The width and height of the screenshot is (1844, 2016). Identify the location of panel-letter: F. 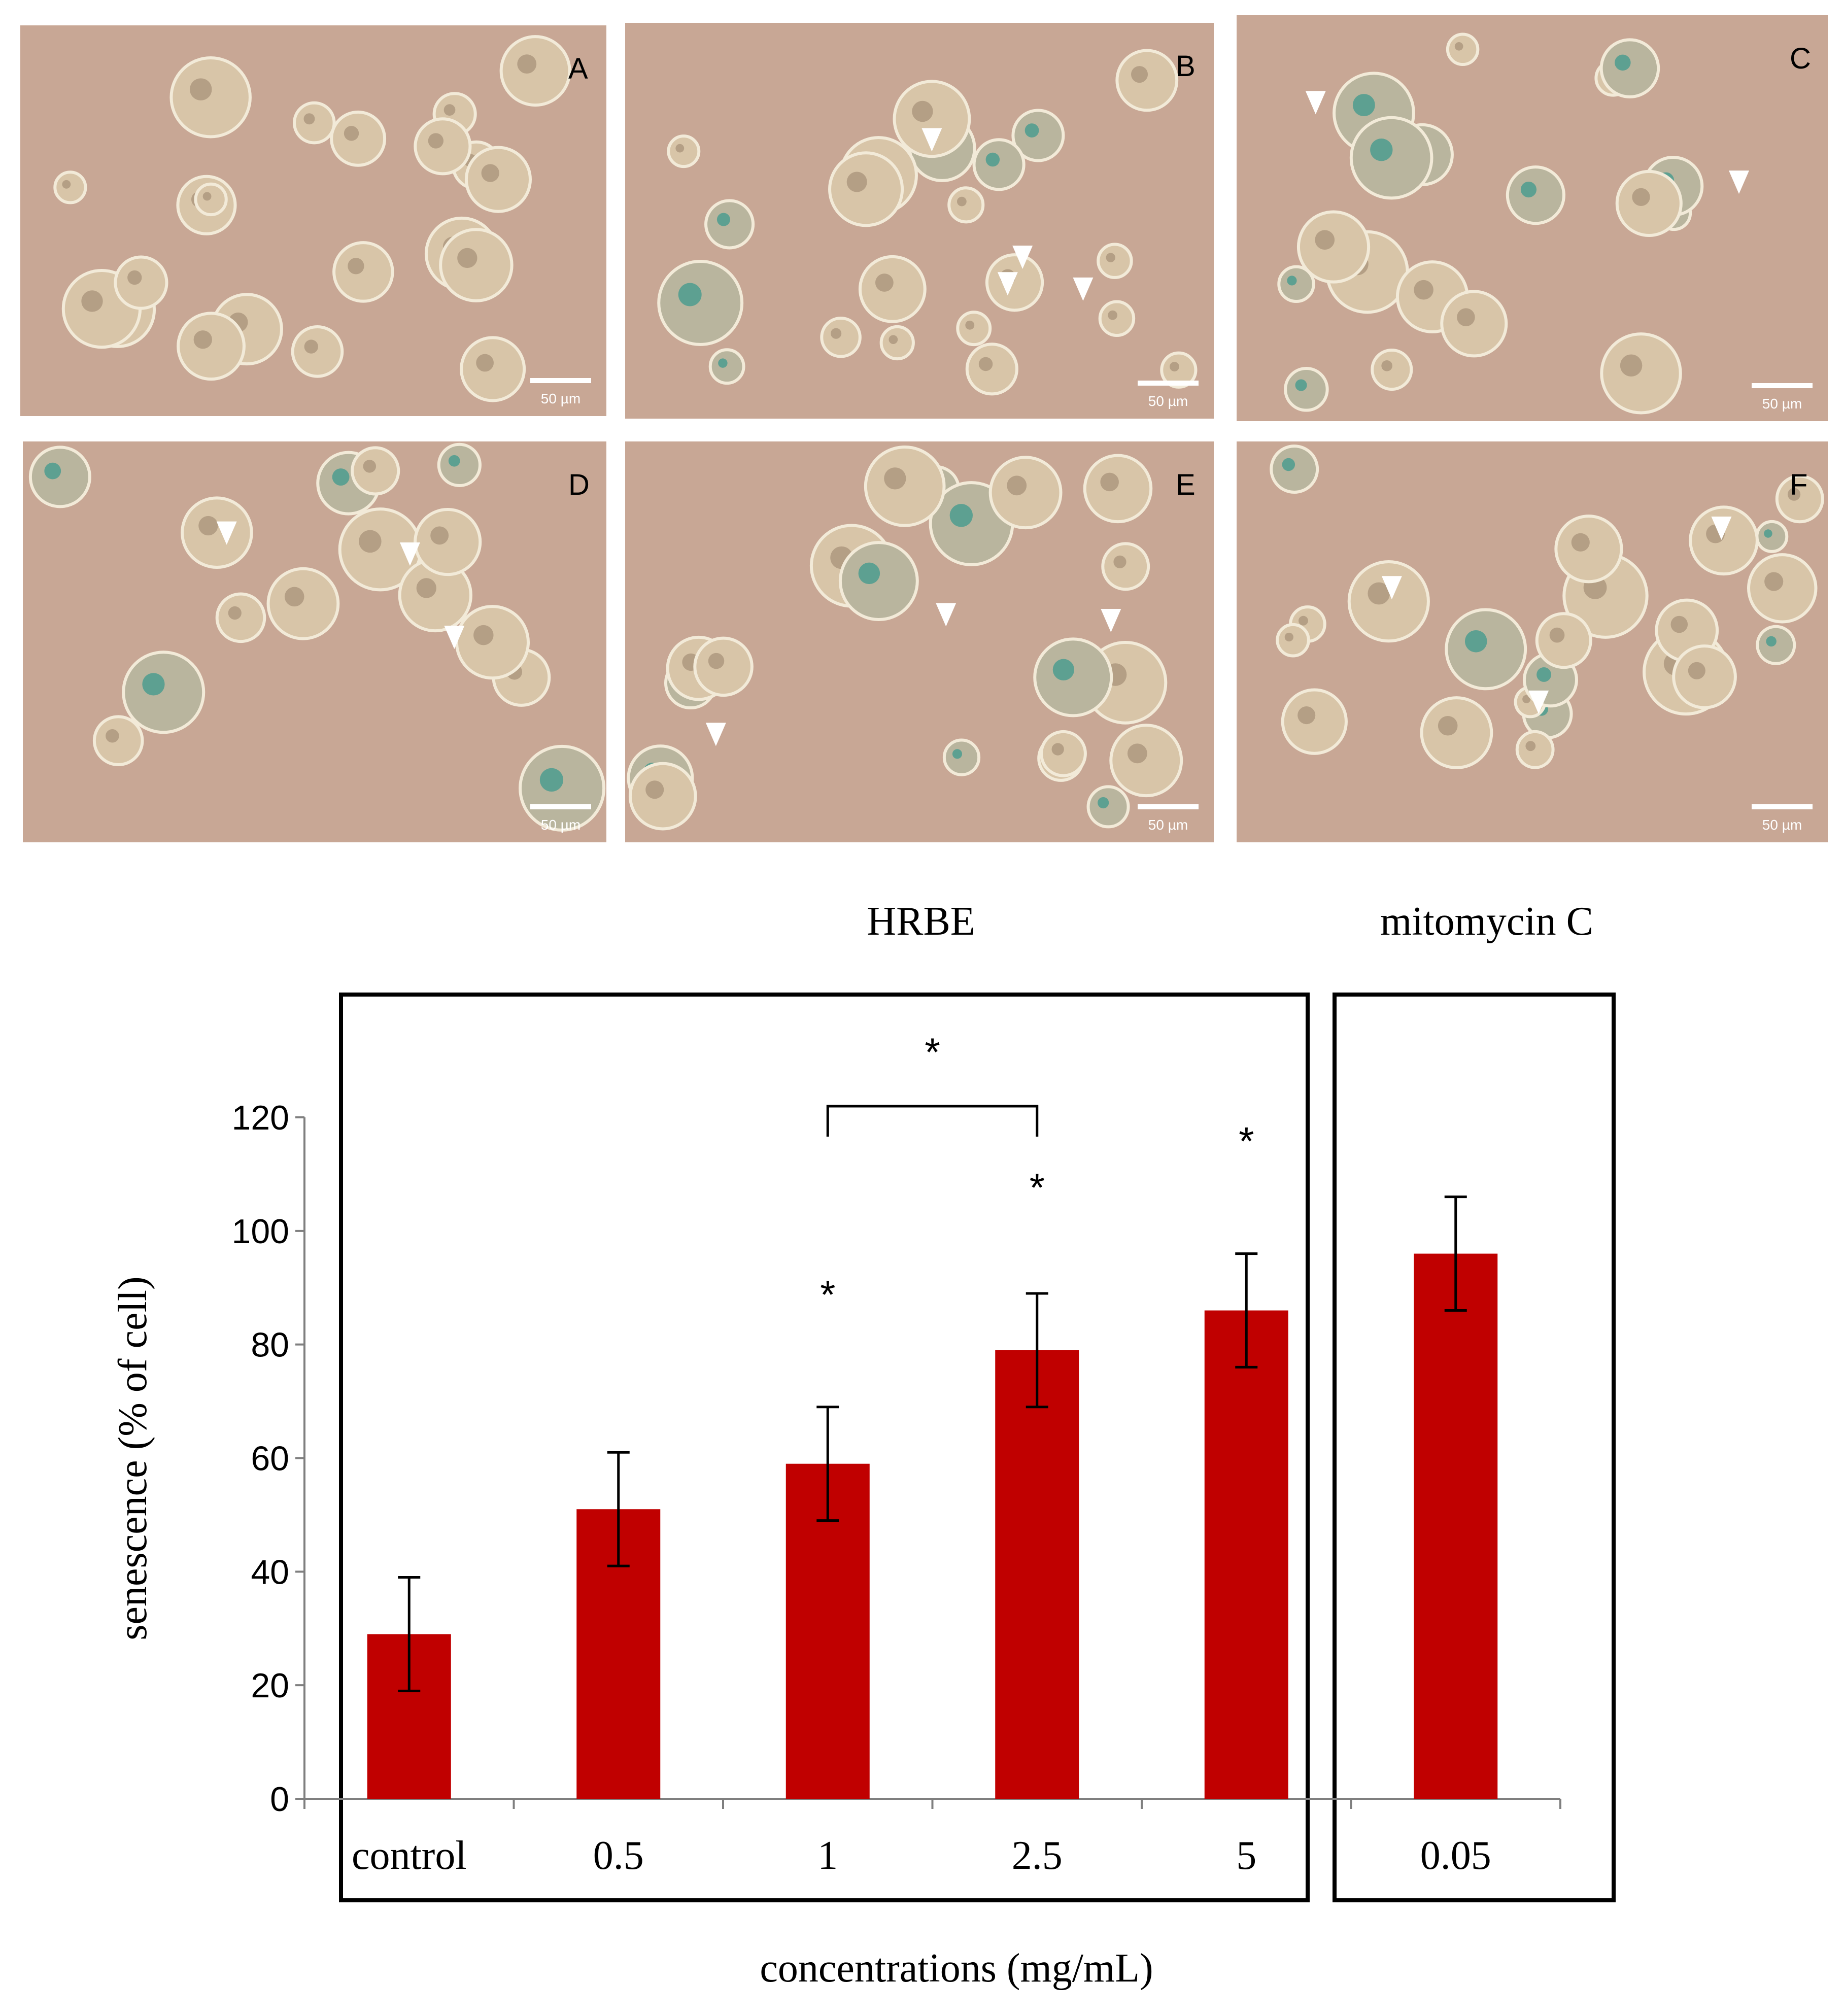
(1799, 485).